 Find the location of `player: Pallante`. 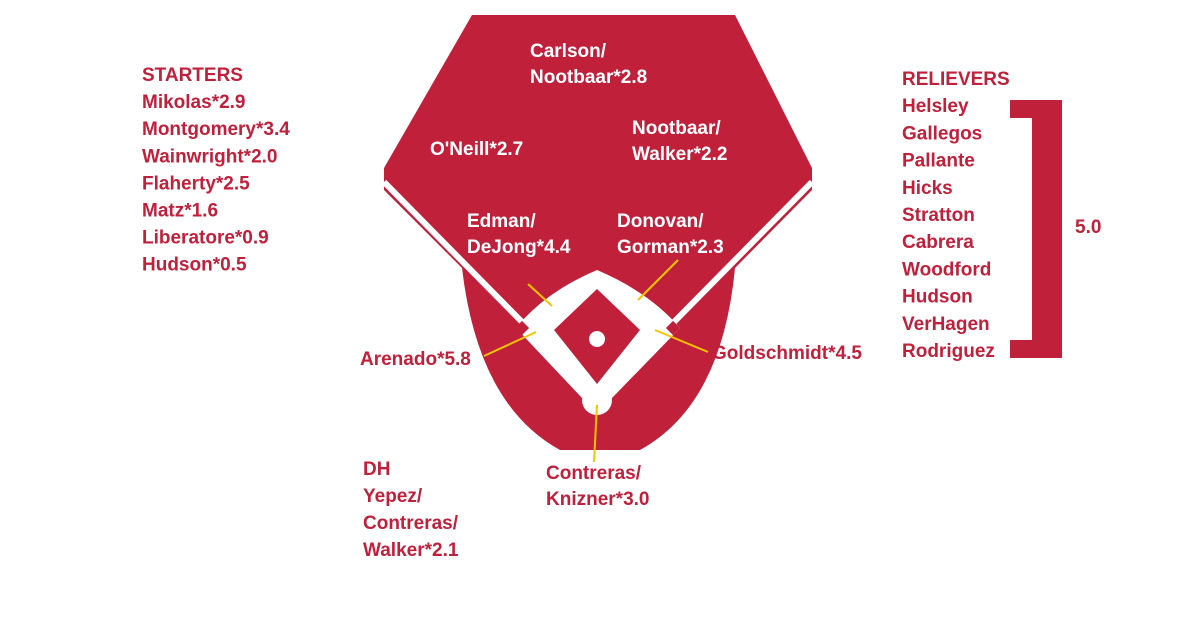

player: Pallante is located at coordinates (938, 161).